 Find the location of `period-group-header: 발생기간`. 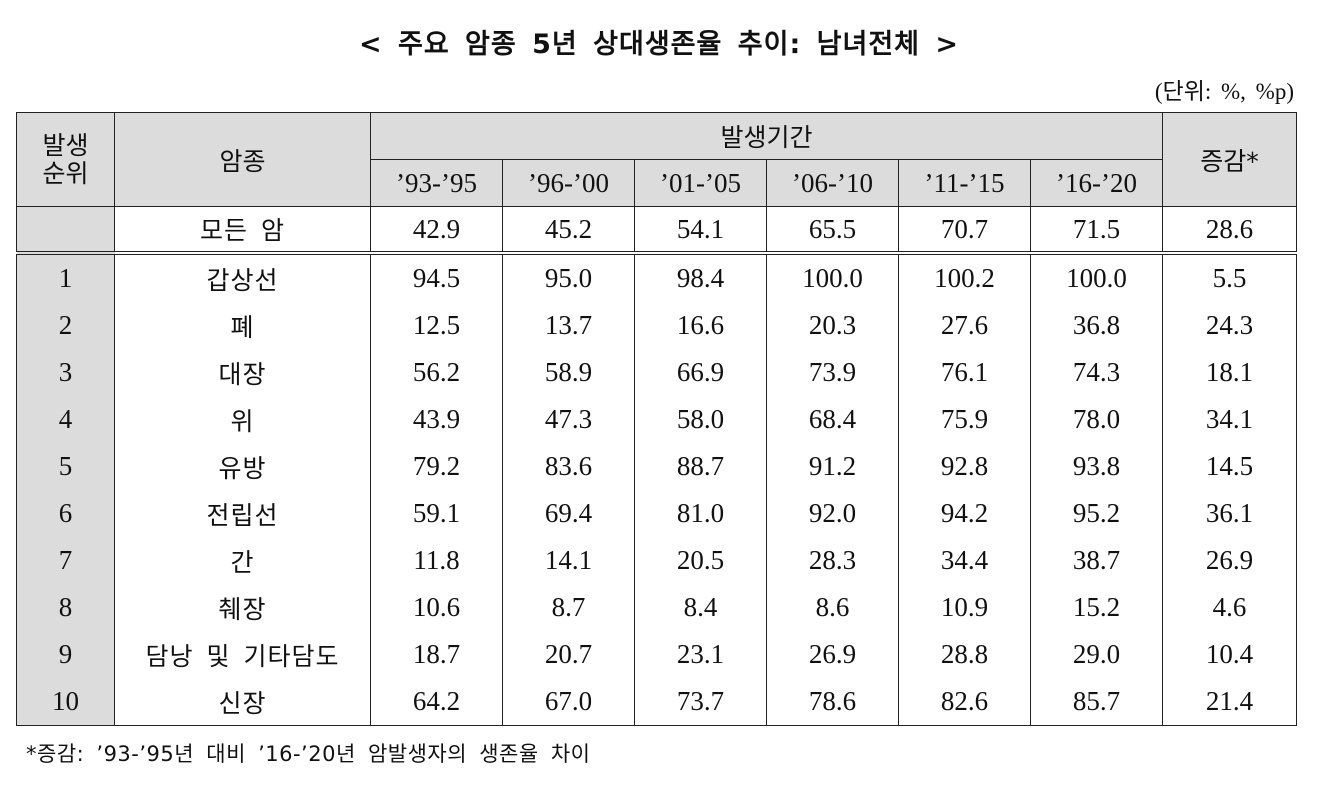

period-group-header: 발생기간 is located at coordinates (766, 136).